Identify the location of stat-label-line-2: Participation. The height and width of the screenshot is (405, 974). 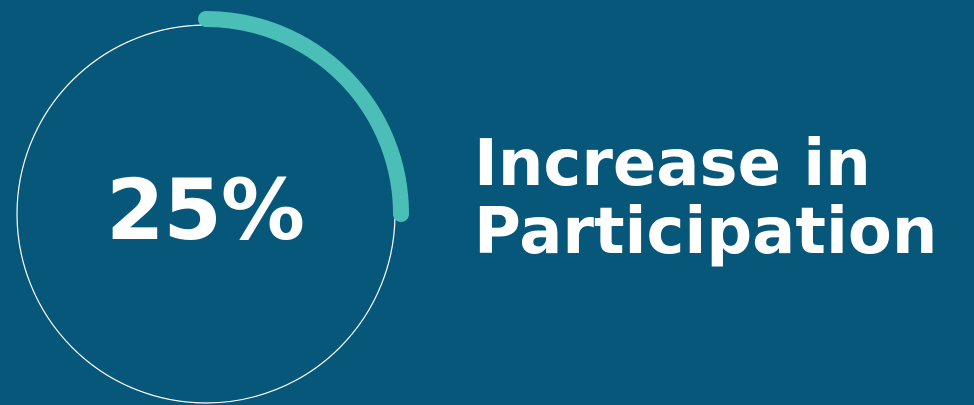
(706, 232).